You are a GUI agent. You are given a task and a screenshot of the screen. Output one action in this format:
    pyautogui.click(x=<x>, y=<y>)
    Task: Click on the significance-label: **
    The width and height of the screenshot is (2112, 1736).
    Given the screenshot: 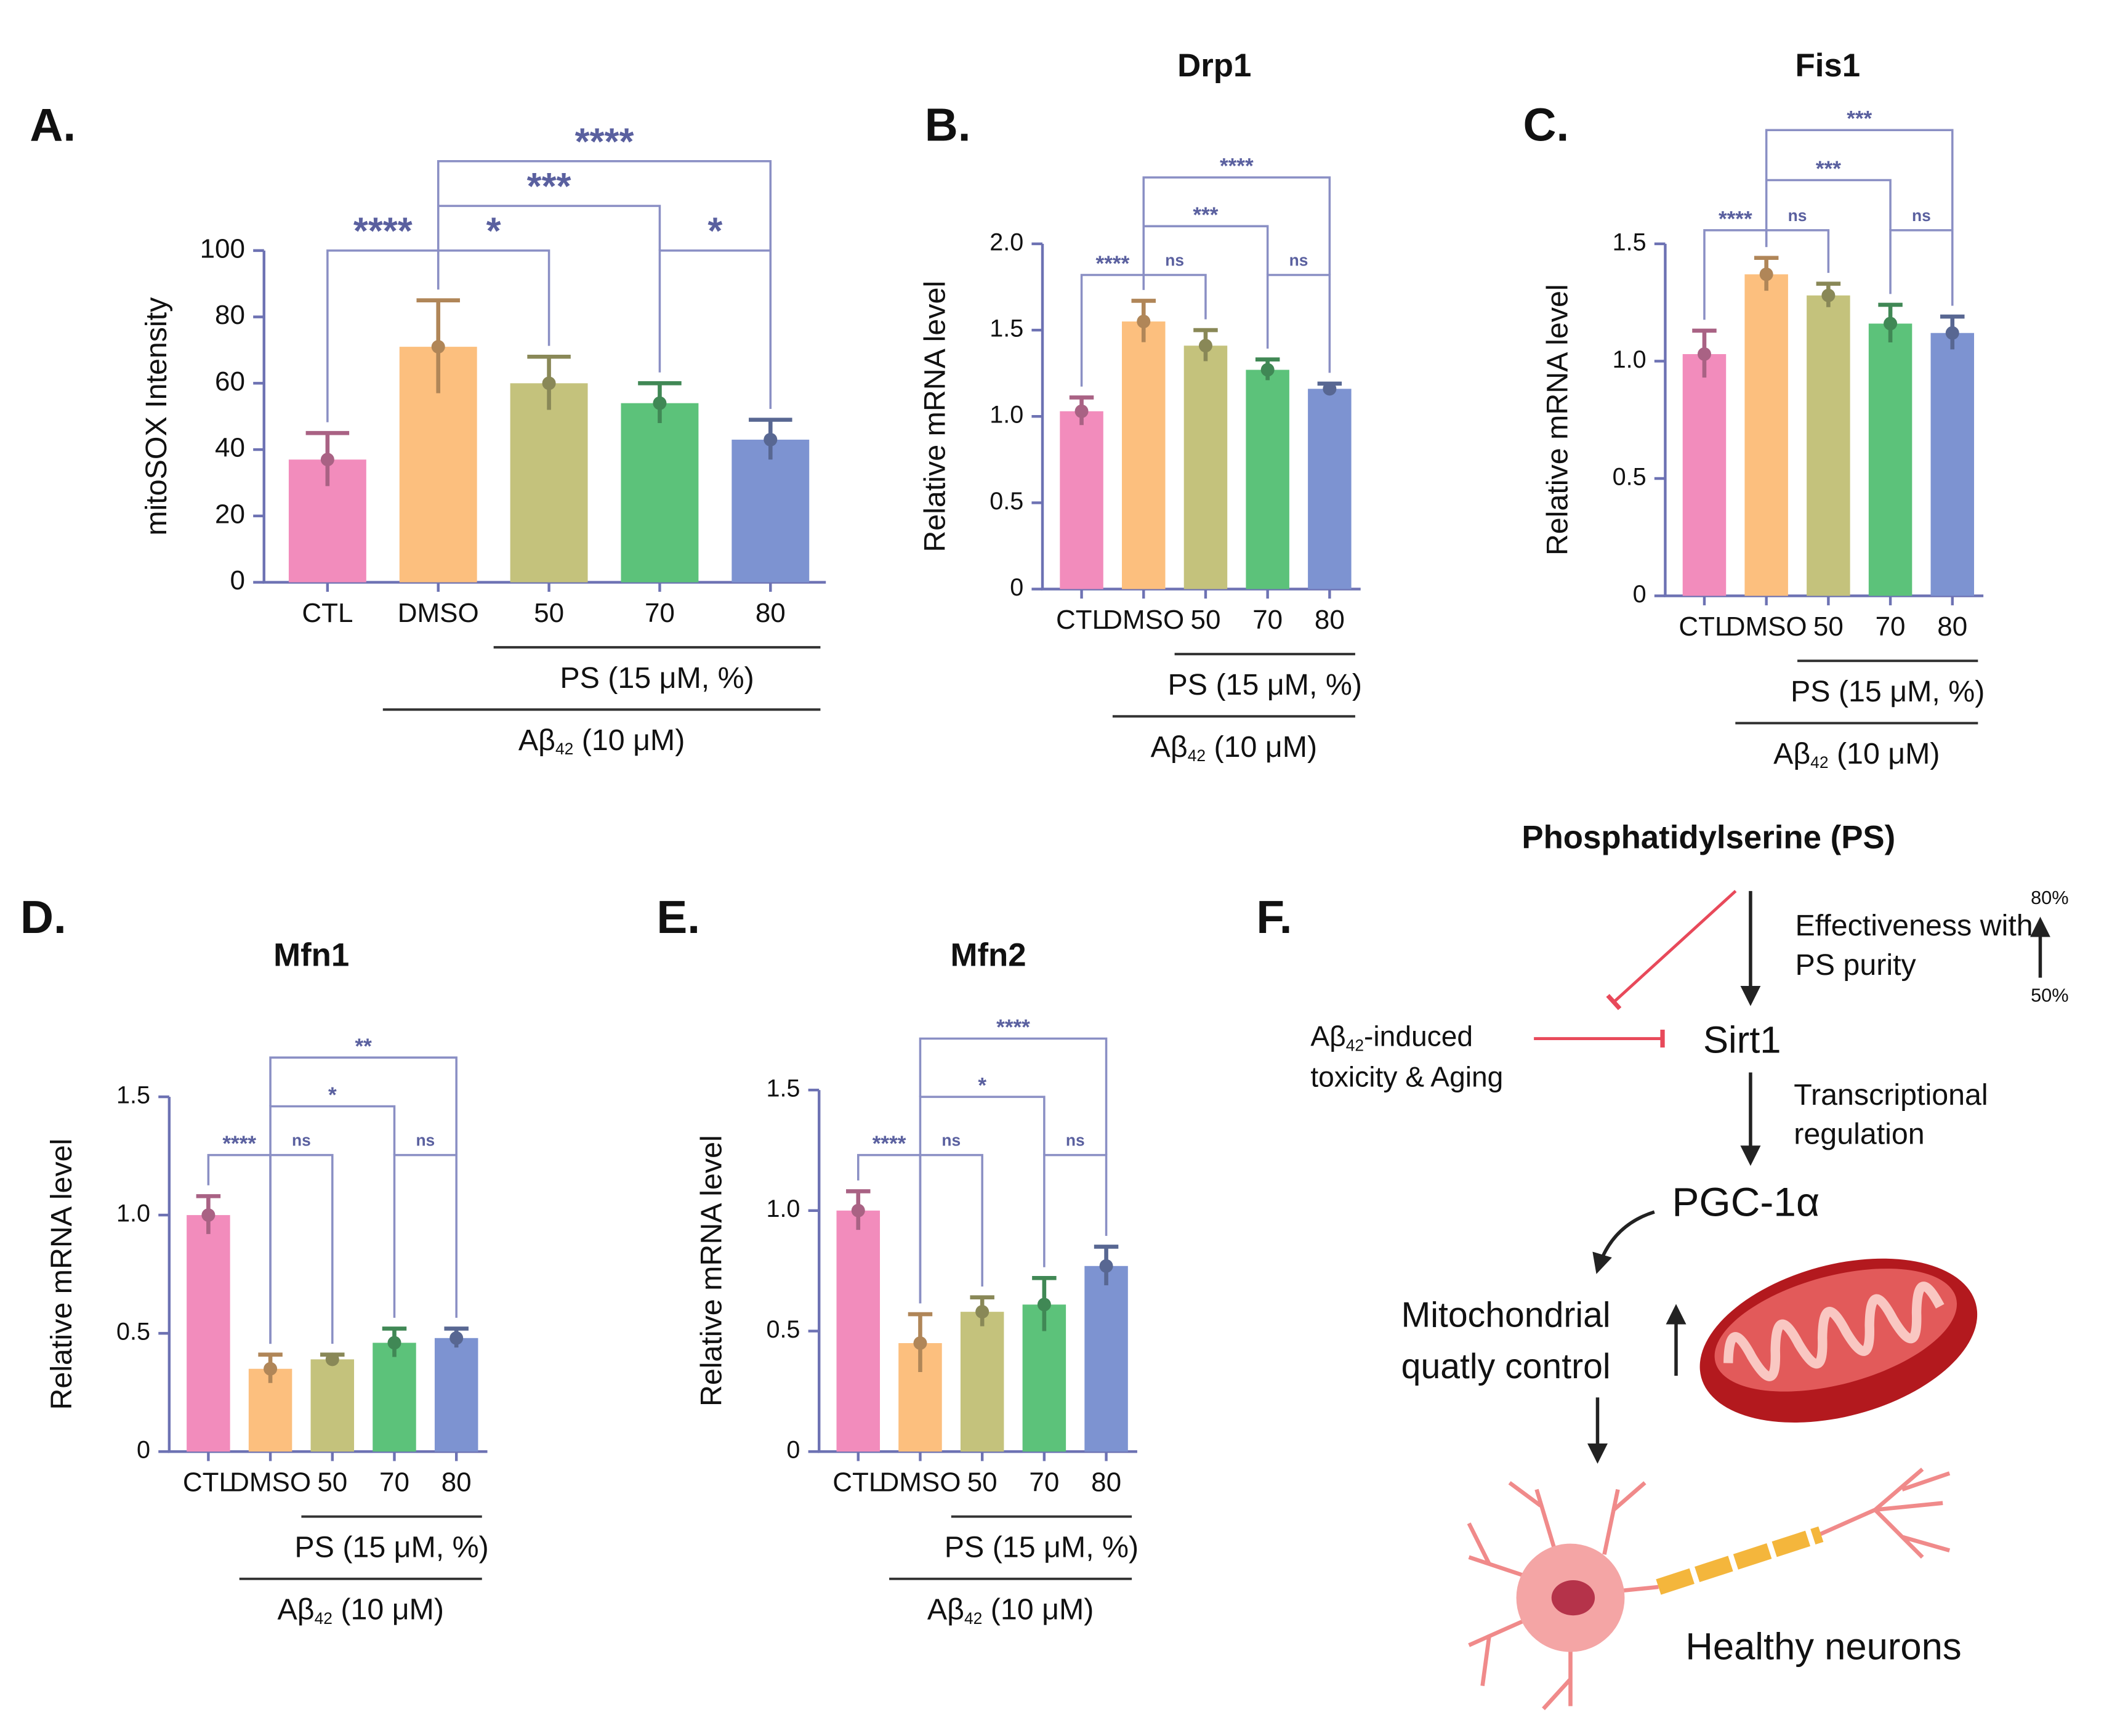 What is the action you would take?
    pyautogui.click(x=363, y=1047)
    